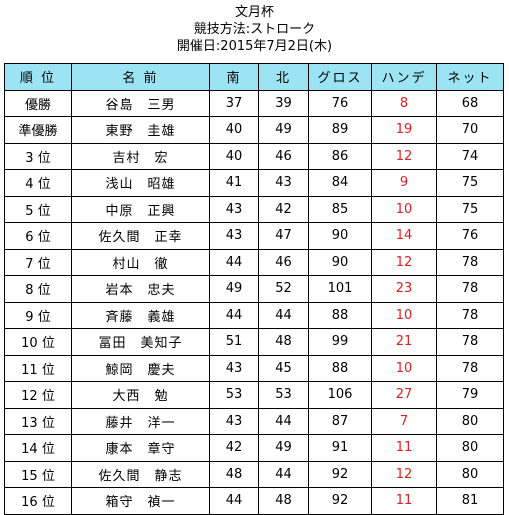 Image resolution: width=509 pixels, height=515 pixels. What do you see at coordinates (470, 156) in the screenshot?
I see `net-score-cell: 74` at bounding box center [470, 156].